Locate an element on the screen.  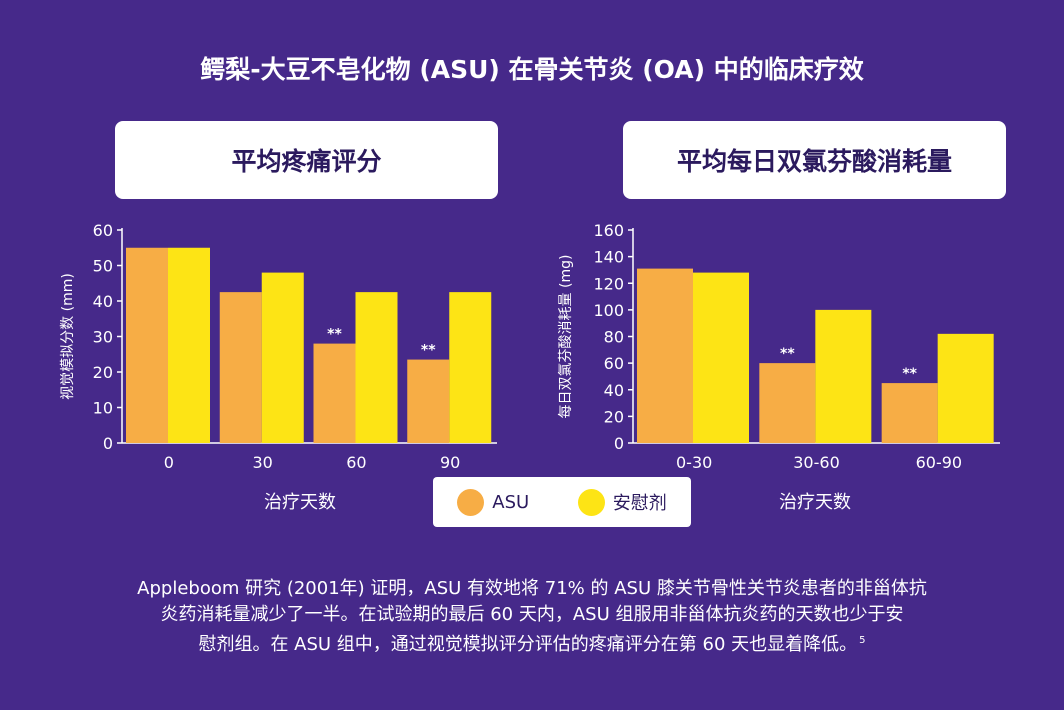
x-tick-label-0-0: 0 is located at coordinates (169, 462).